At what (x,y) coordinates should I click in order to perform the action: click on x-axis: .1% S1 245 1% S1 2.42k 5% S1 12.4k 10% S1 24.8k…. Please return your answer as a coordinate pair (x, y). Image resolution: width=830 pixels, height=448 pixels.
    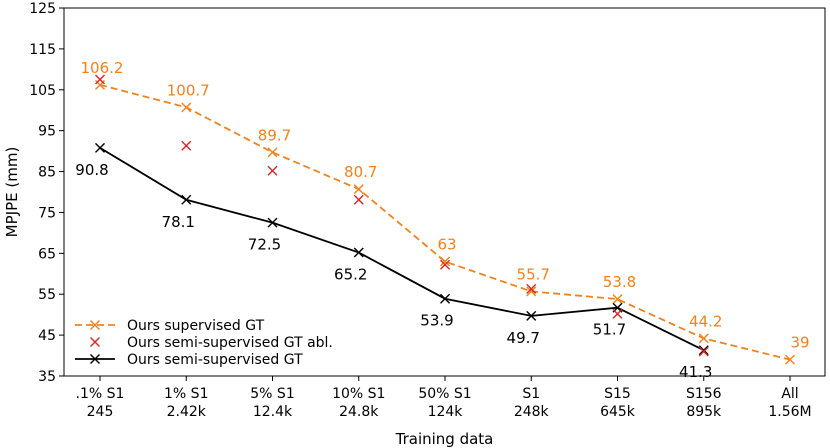
    Looking at the image, I should click on (444, 398).